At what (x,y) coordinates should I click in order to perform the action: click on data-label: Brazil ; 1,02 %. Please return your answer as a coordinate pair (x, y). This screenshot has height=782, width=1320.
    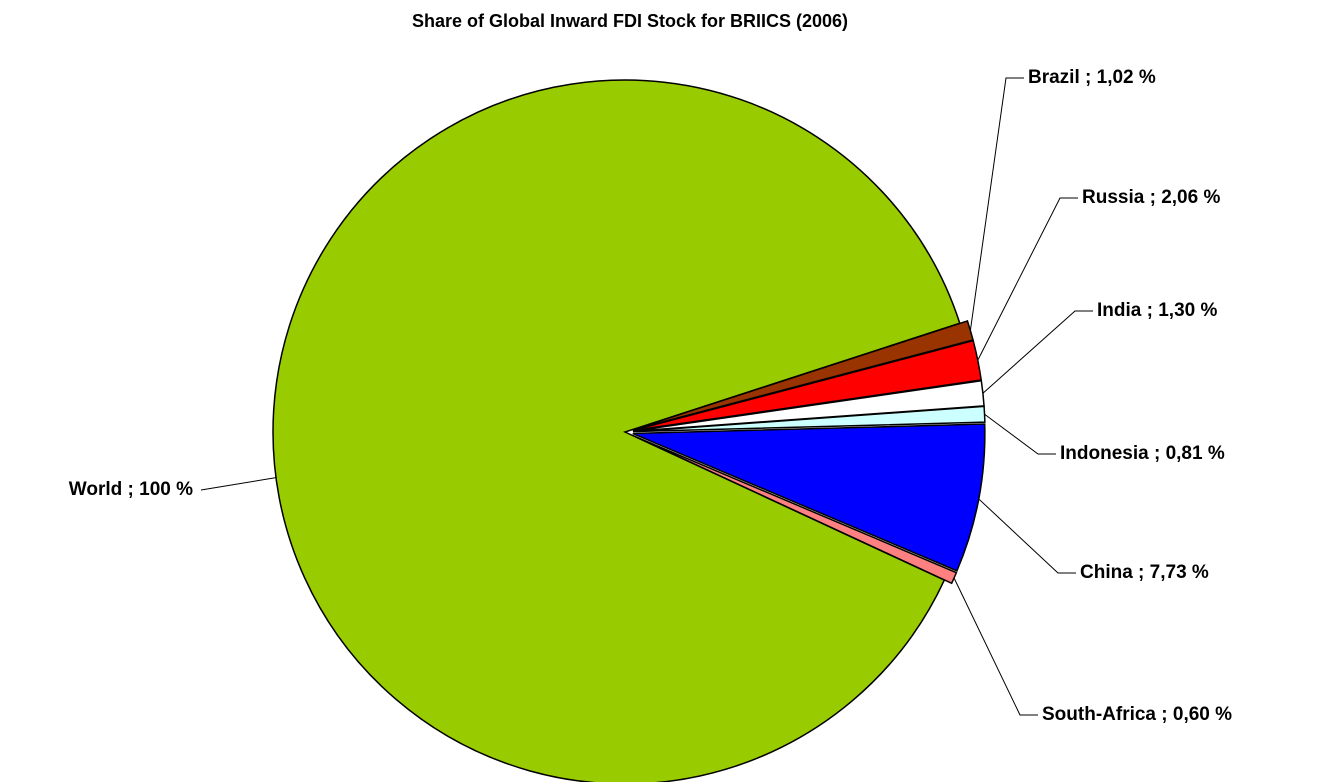
    Looking at the image, I should click on (1092, 77).